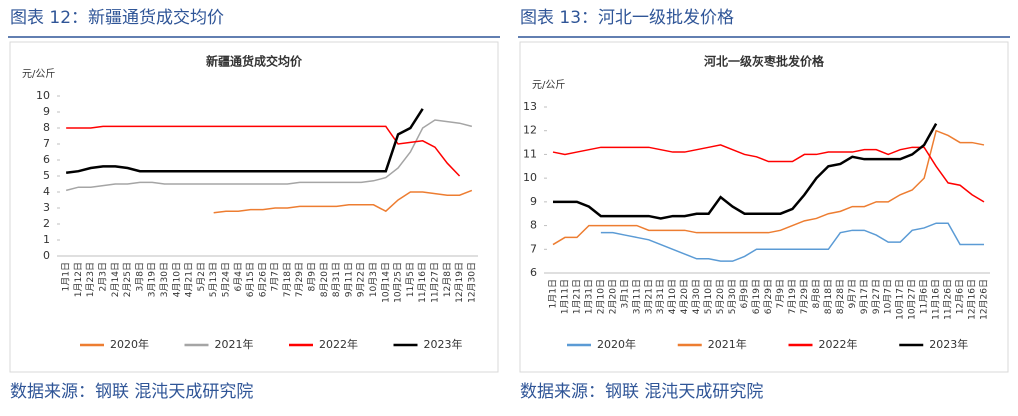 The height and width of the screenshot is (416, 1018). Describe the element at coordinates (948, 299) in the screenshot. I see `x-tick-label: 11月26日` at that location.